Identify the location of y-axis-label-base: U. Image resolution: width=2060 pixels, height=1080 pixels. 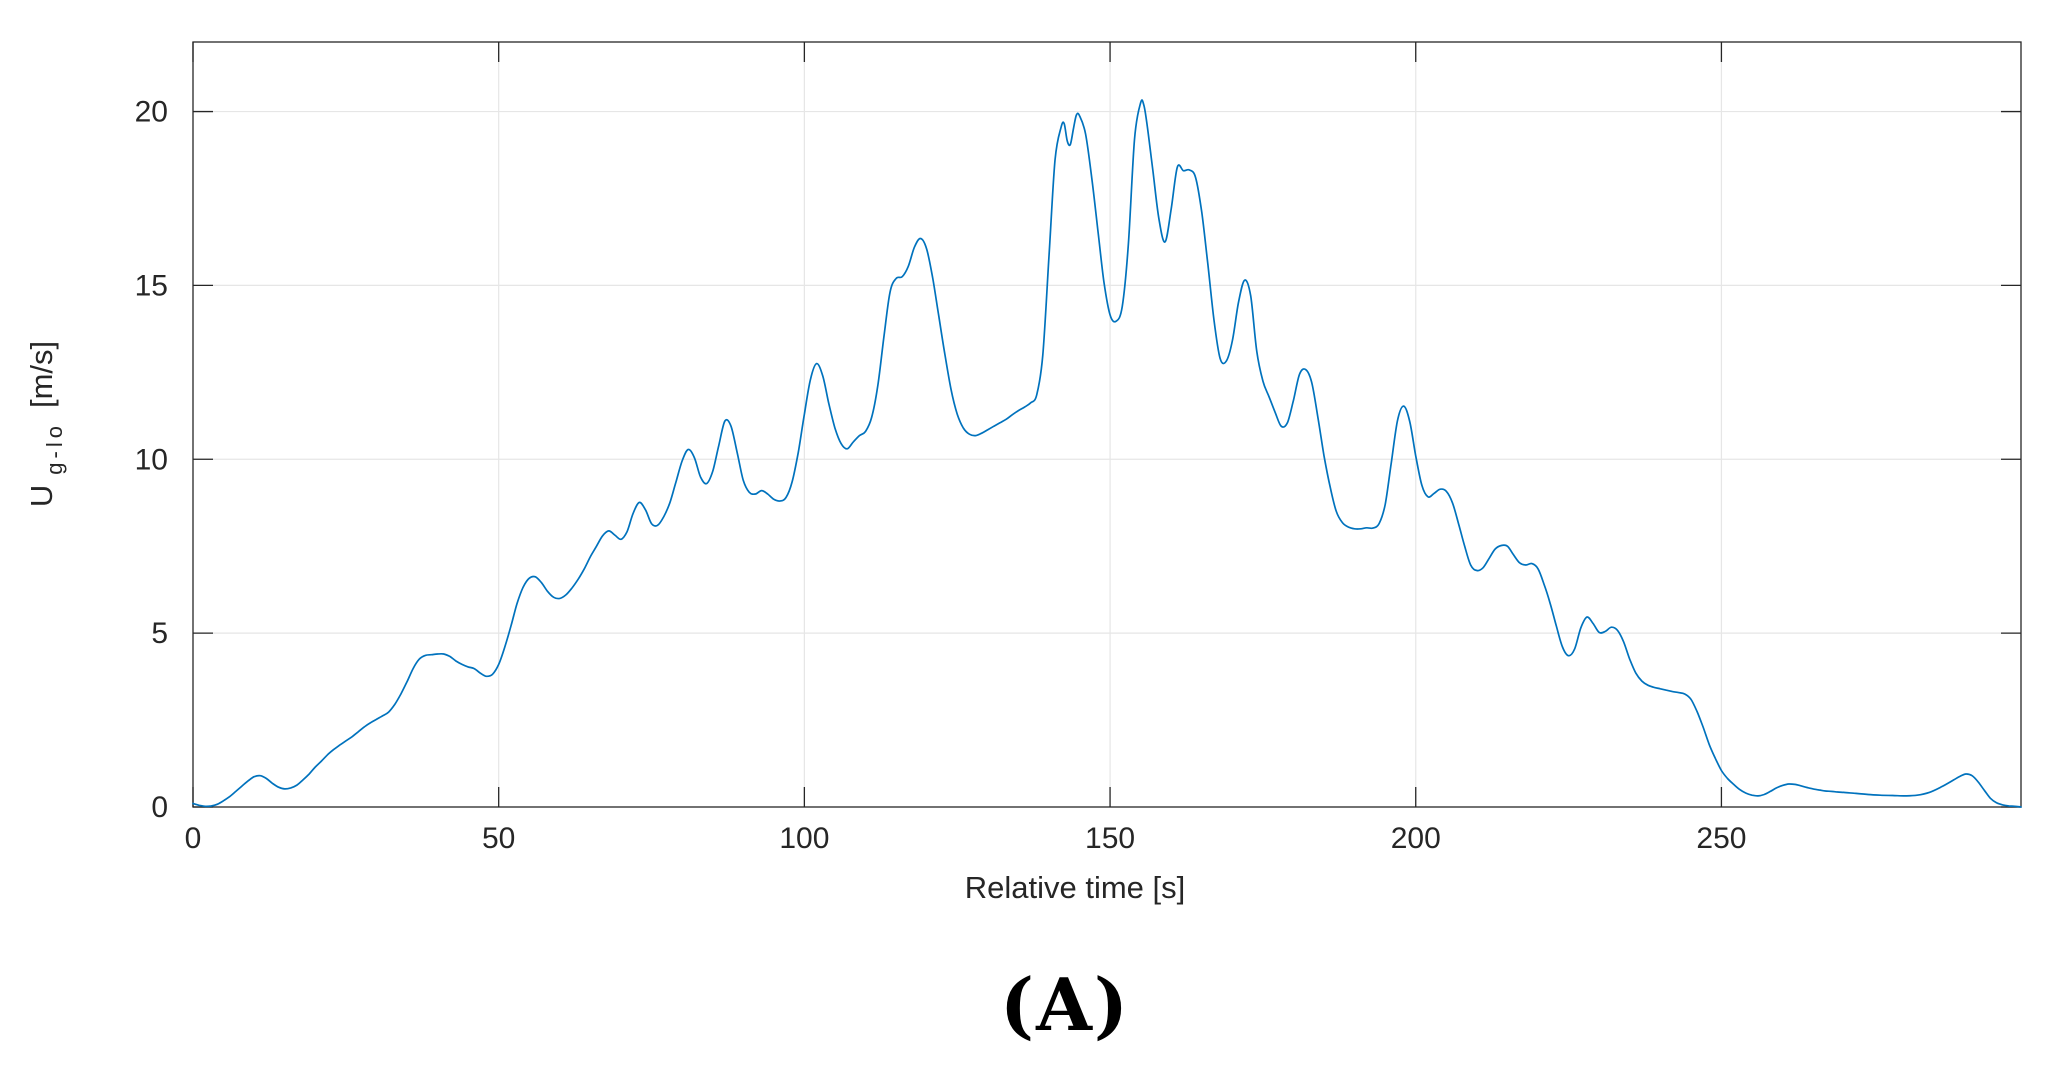
(41, 496).